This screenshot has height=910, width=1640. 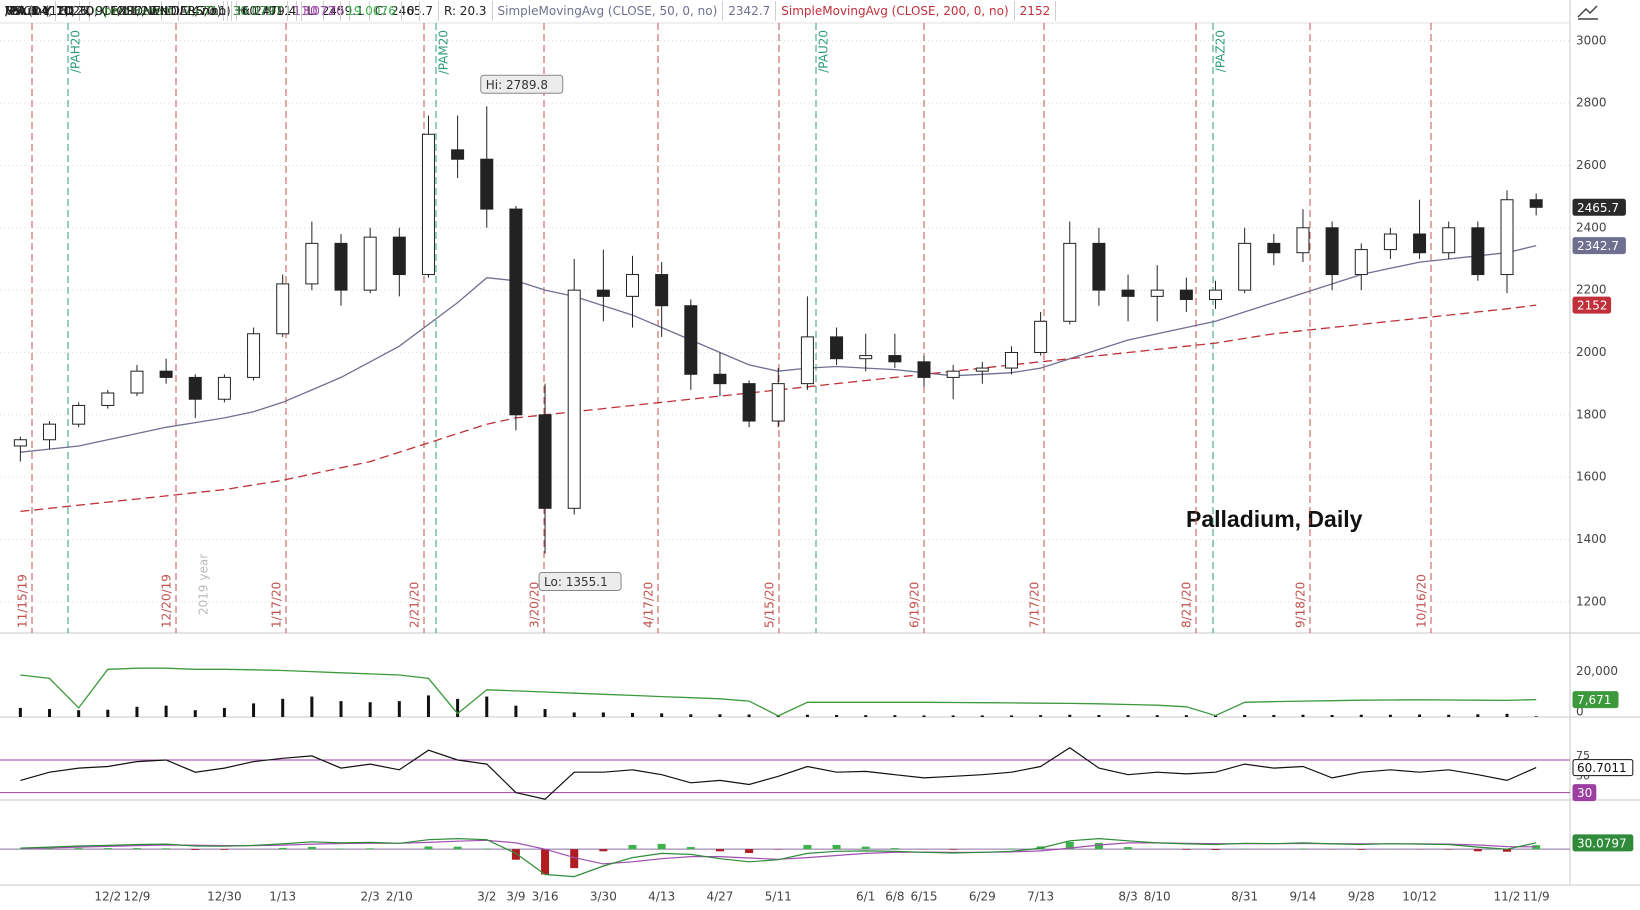 I want to click on chart-title: Palladium, Daily, so click(x=1274, y=519).